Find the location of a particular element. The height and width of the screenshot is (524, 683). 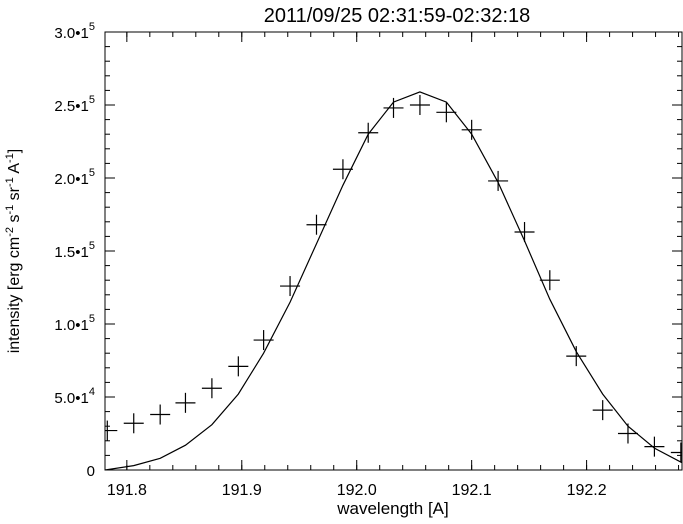

y-tick-label: 2.0•15 is located at coordinates (74, 177).